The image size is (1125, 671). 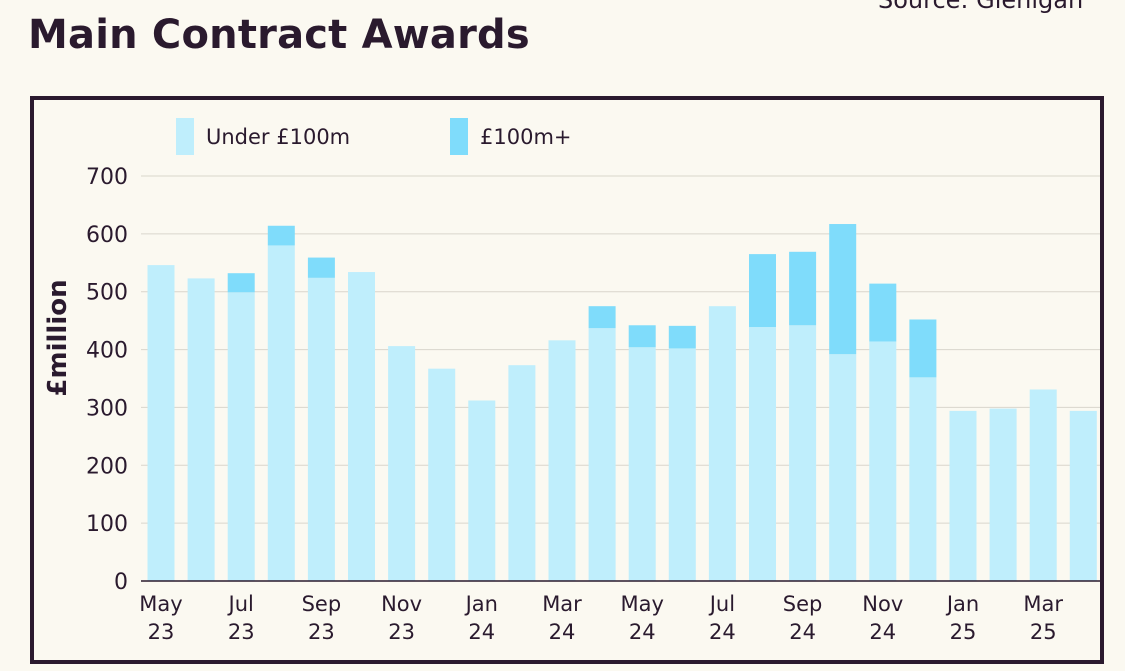 What do you see at coordinates (107, 466) in the screenshot?
I see `y-tick-label: 200` at bounding box center [107, 466].